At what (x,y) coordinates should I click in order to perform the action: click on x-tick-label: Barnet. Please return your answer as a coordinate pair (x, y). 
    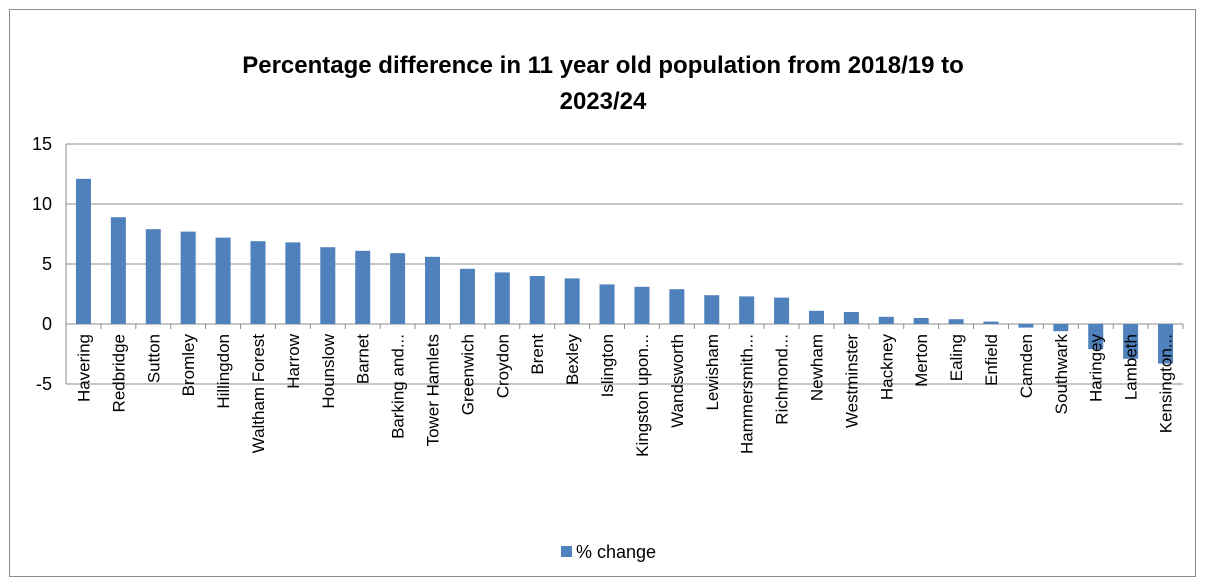
    Looking at the image, I should click on (363, 359).